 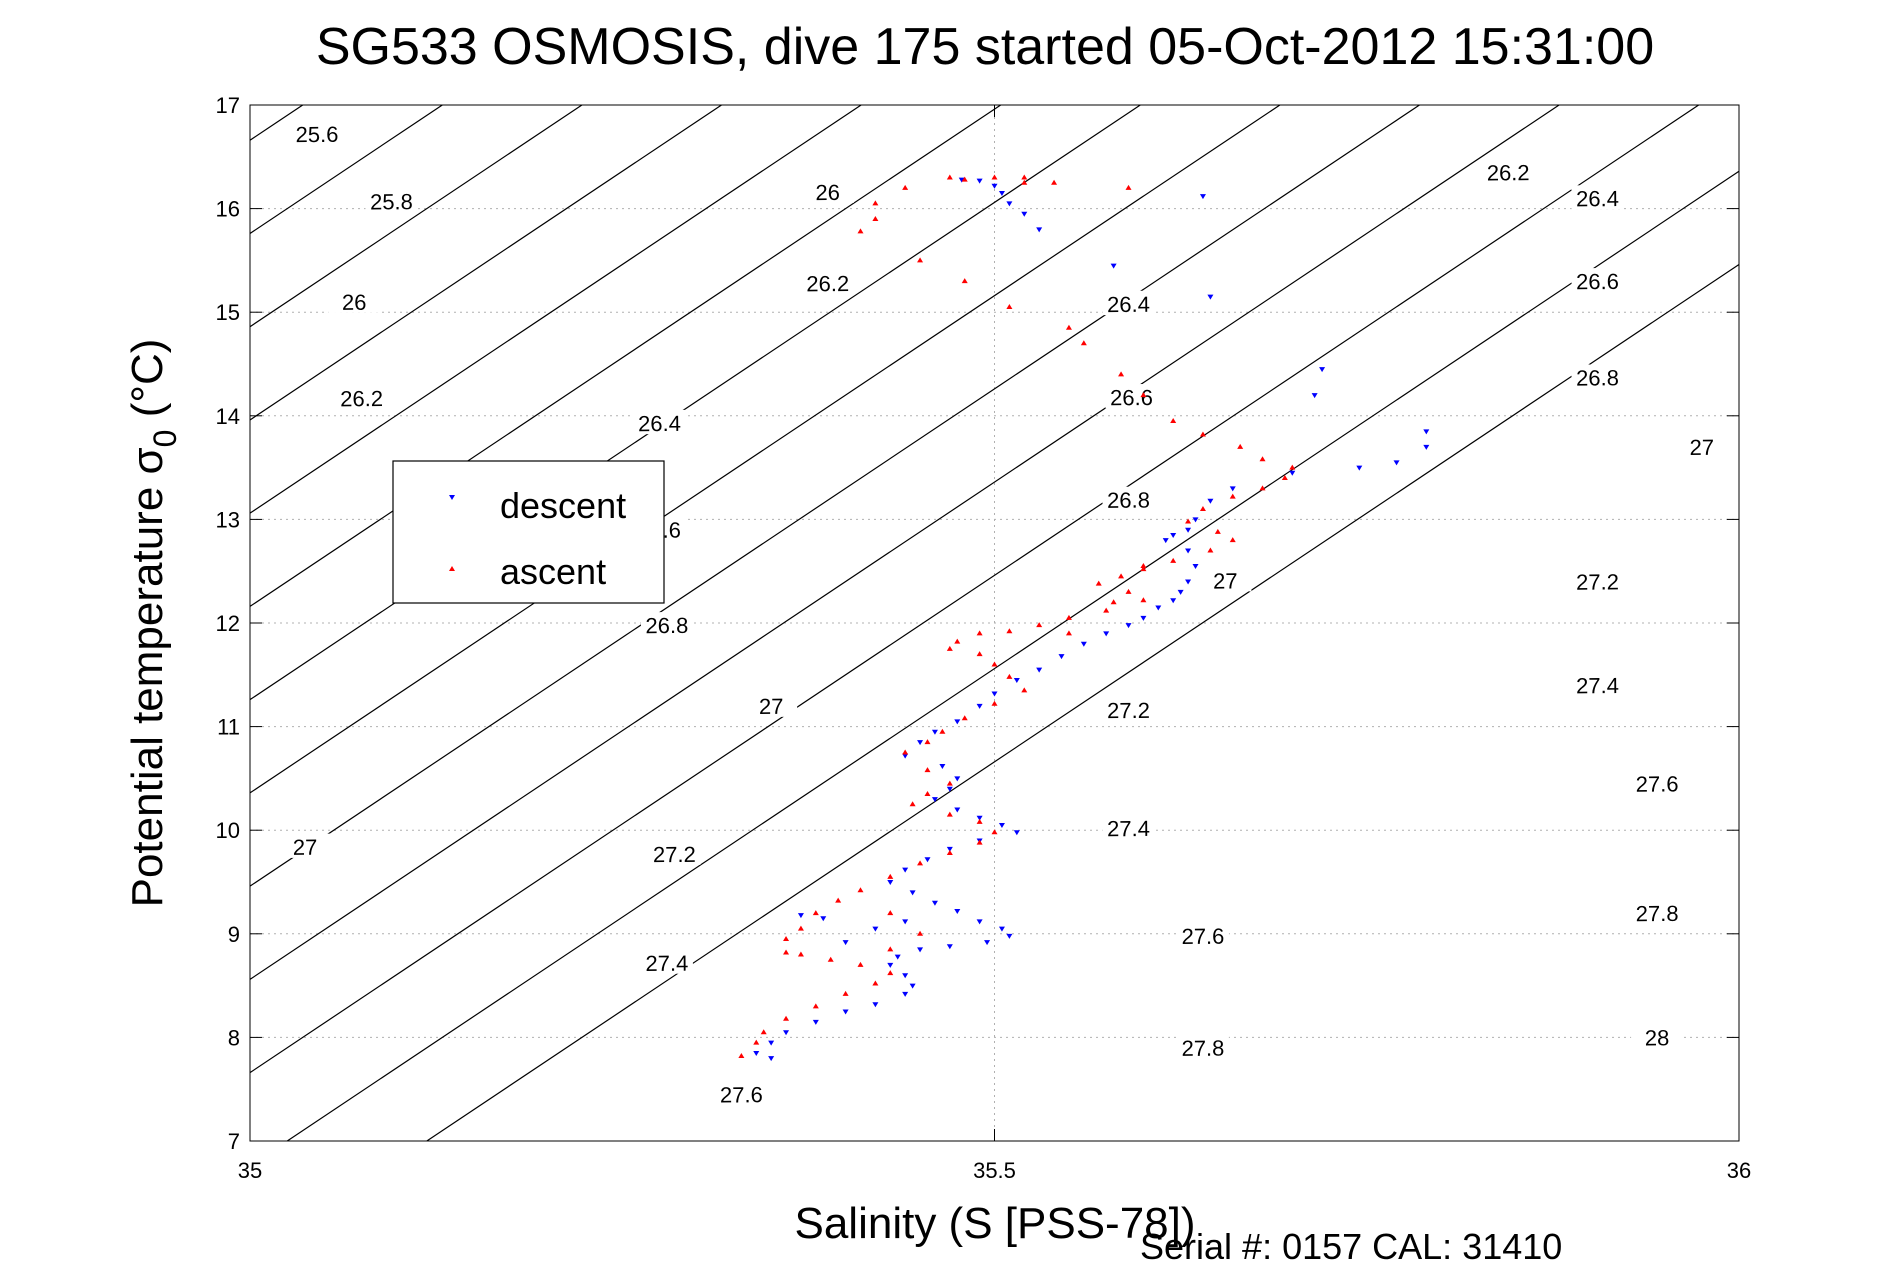 I want to click on contour-label: 27.2, so click(x=1597, y=581).